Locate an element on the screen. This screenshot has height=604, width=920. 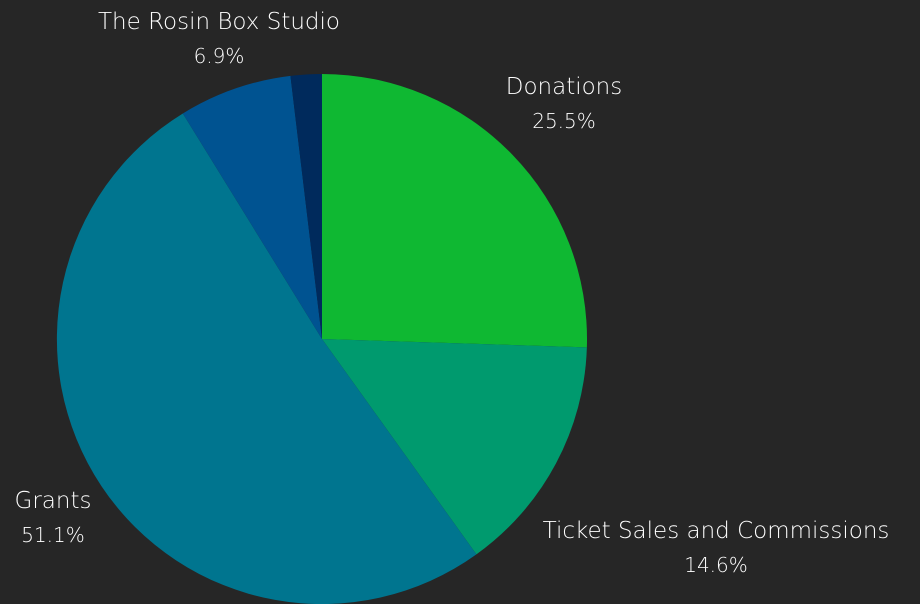
label-rosin-box-studio-name: The Rosin Box Studio is located at coordinates (219, 22).